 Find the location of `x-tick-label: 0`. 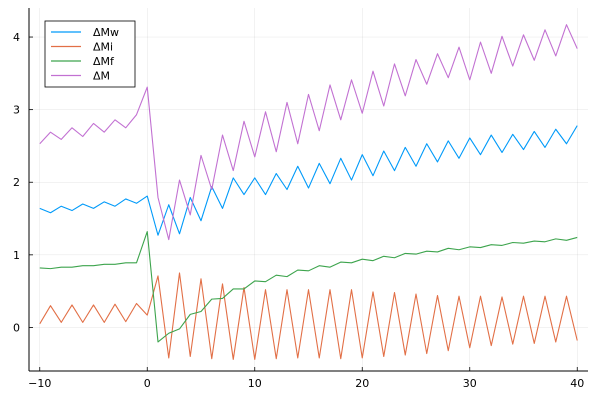

x-tick-label: 0 is located at coordinates (147, 383).